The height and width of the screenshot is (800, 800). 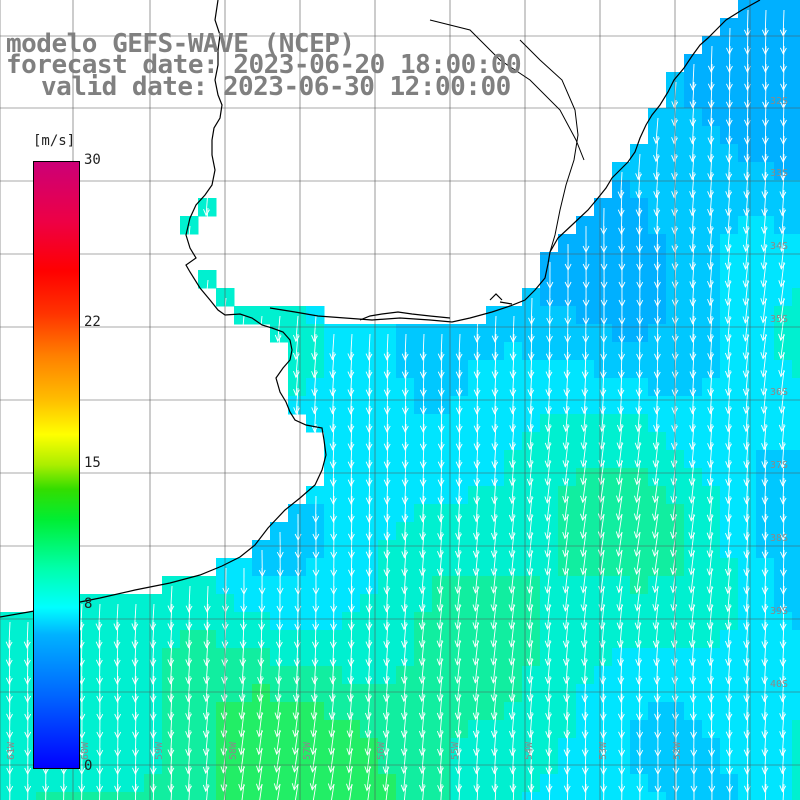 What do you see at coordinates (779, 319) in the screenshot?
I see `latitude-label: 35S` at bounding box center [779, 319].